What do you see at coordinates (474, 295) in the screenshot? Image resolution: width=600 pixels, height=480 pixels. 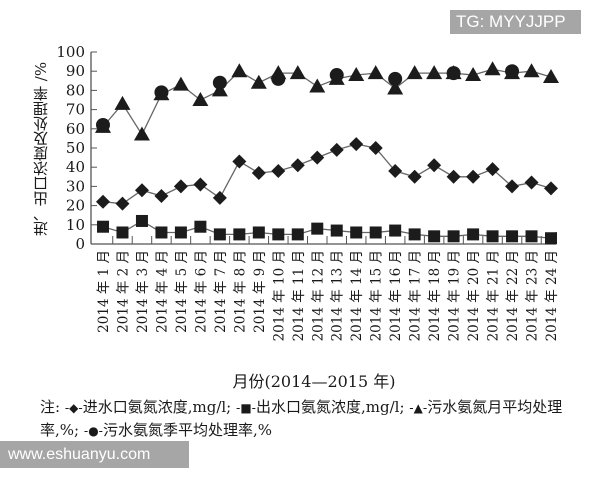 I see `x-tick-label: 2014 年 20 月` at bounding box center [474, 295].